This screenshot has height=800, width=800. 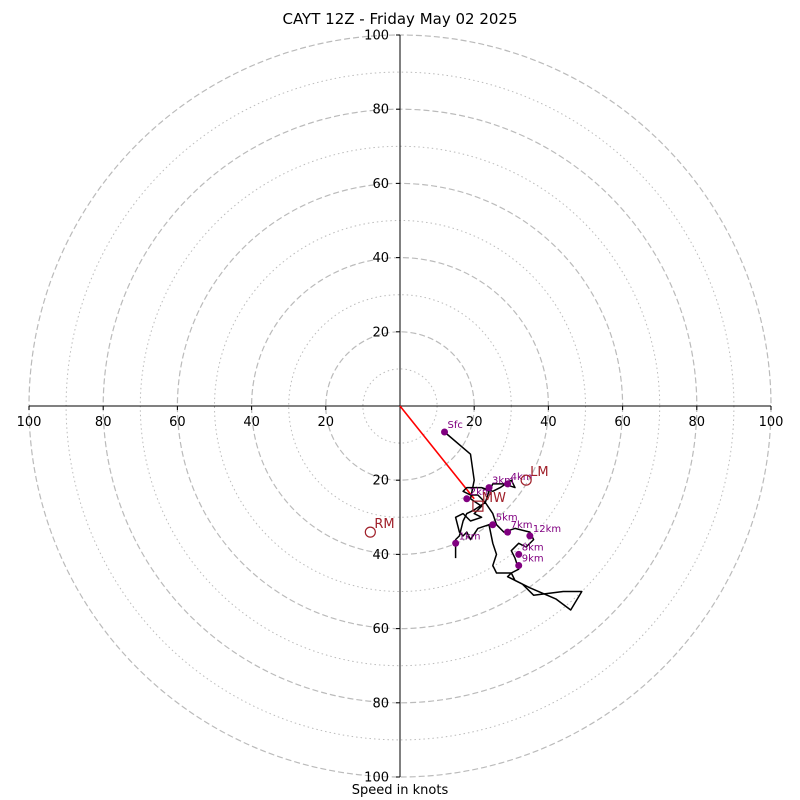 I want to click on height-label: 8km, so click(x=533, y=547).